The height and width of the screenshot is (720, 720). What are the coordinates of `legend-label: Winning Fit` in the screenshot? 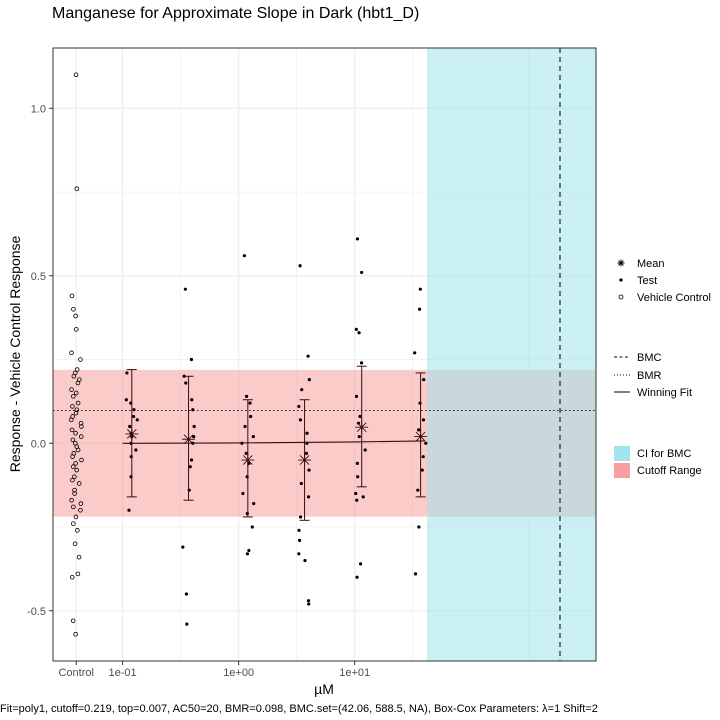 It's located at (664, 393).